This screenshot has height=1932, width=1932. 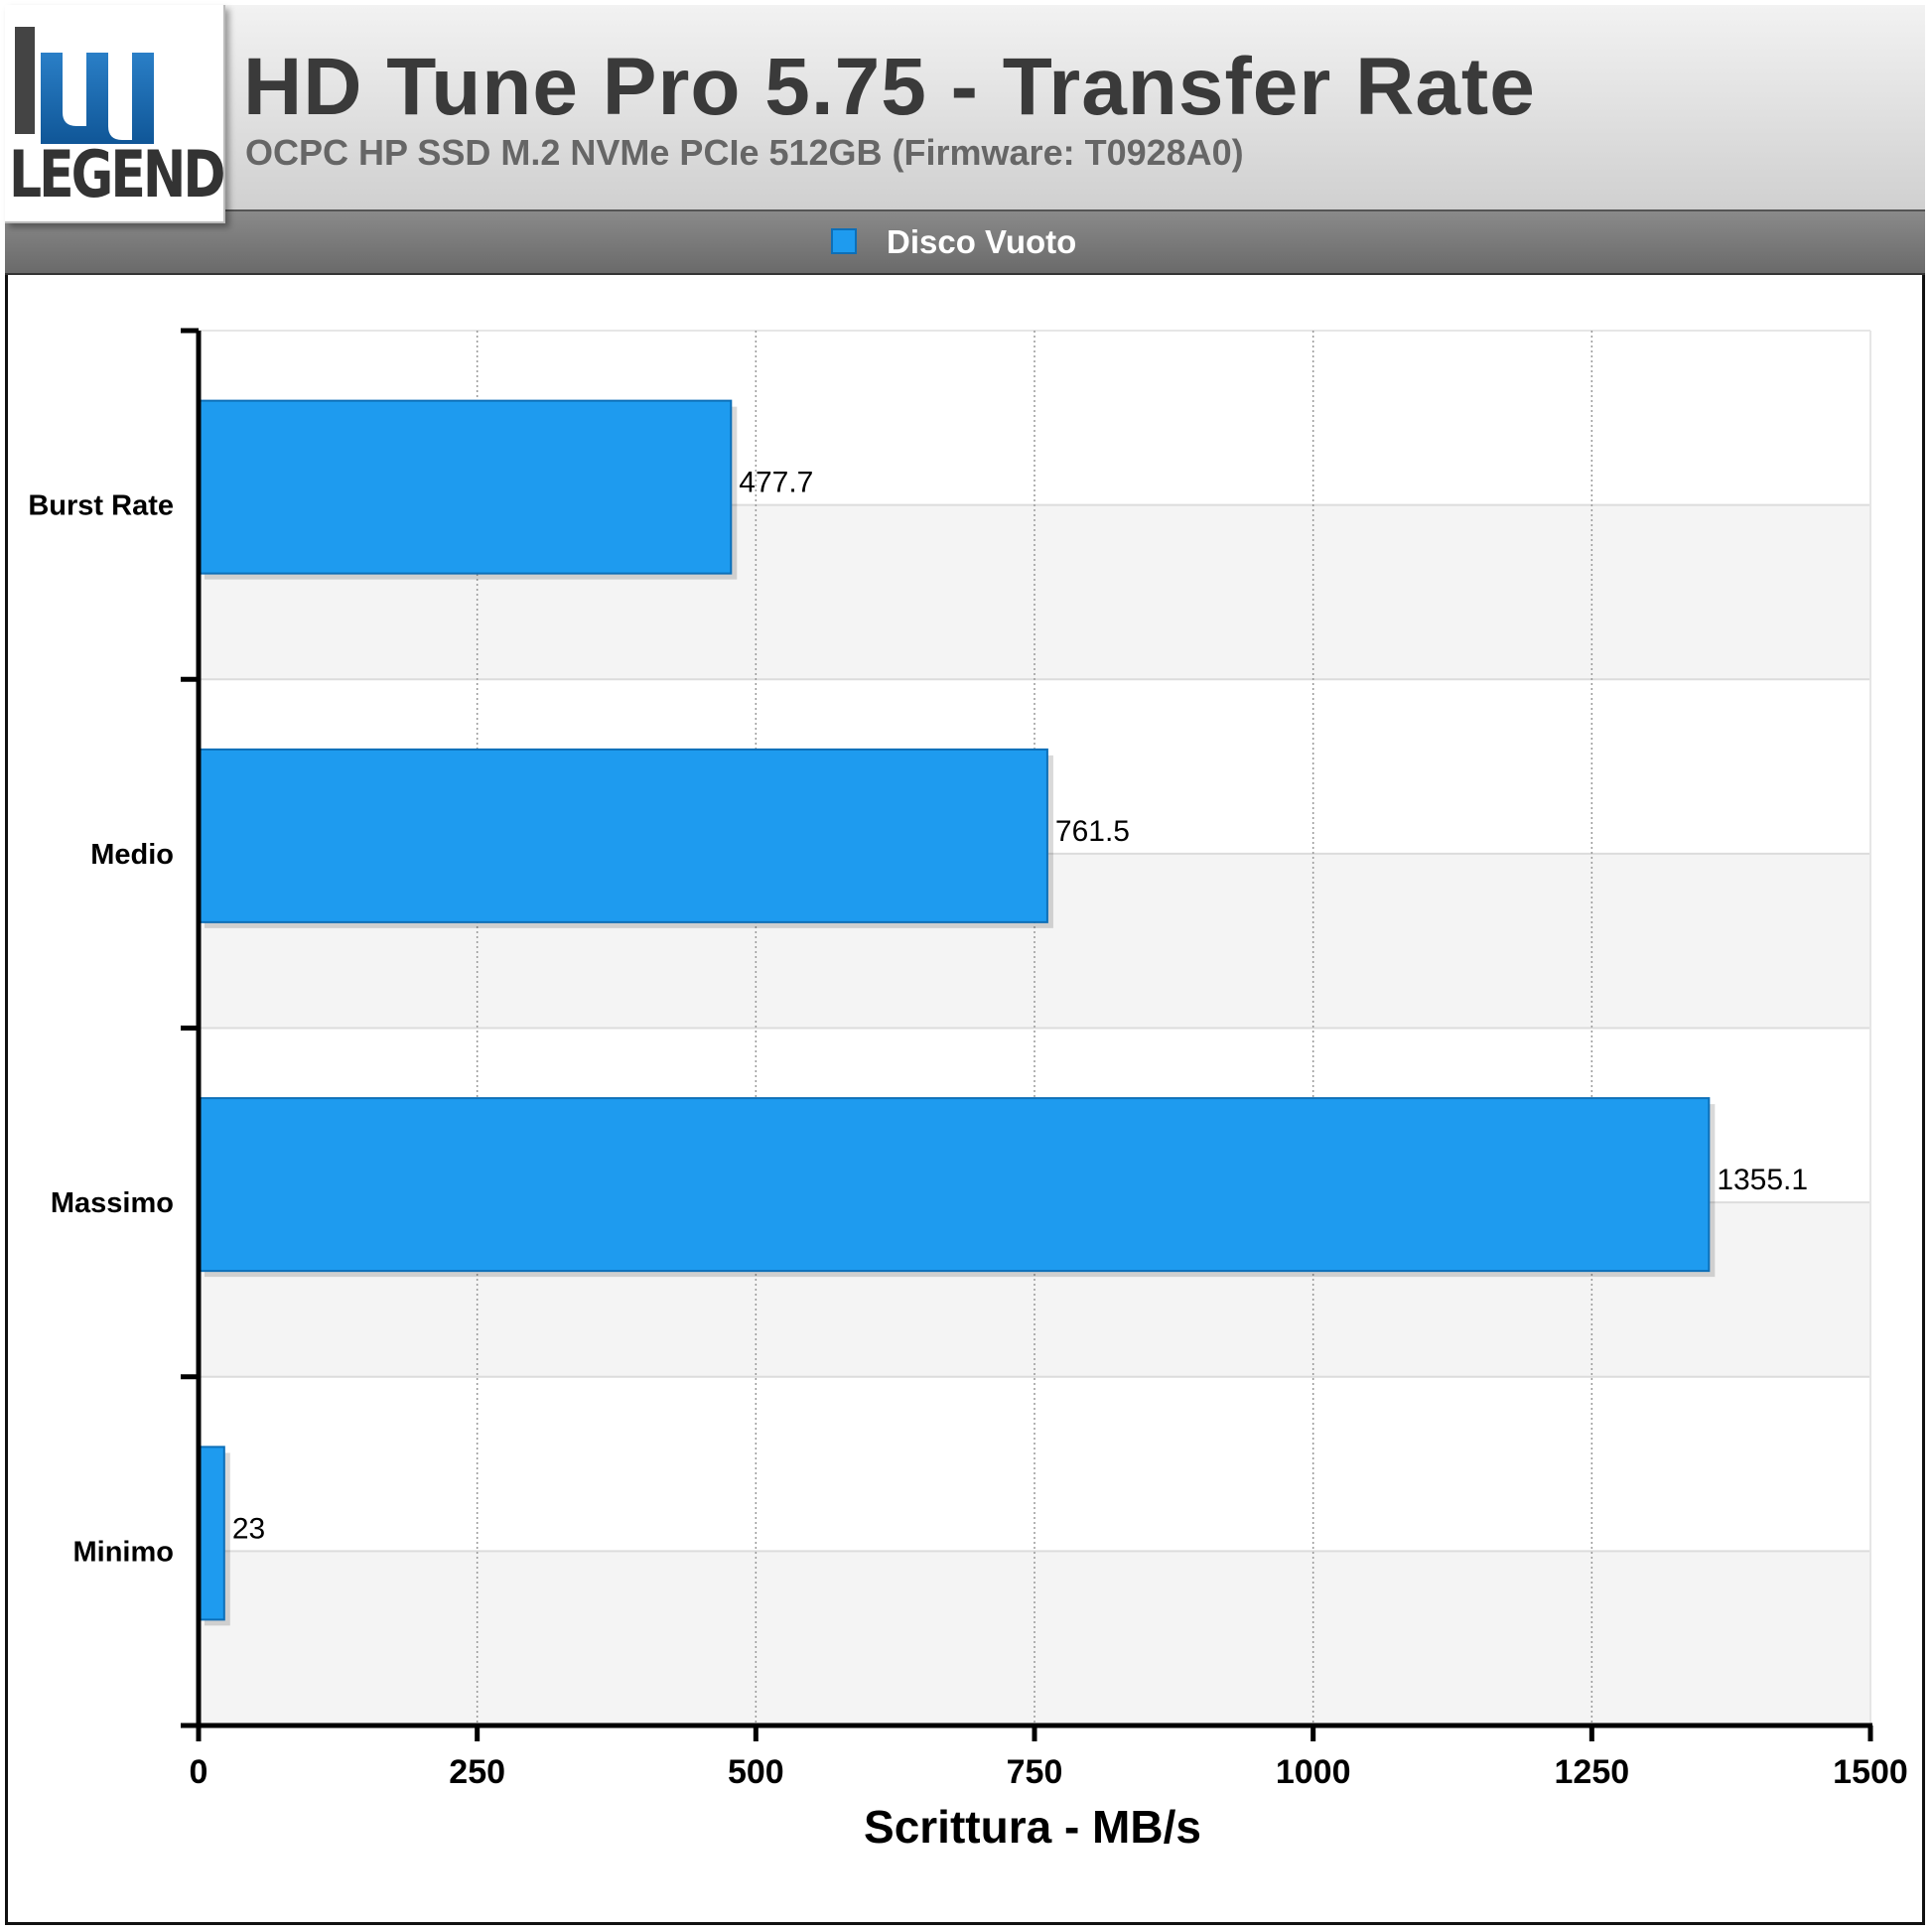 What do you see at coordinates (101, 506) in the screenshot?
I see `category-label: Burst Rate` at bounding box center [101, 506].